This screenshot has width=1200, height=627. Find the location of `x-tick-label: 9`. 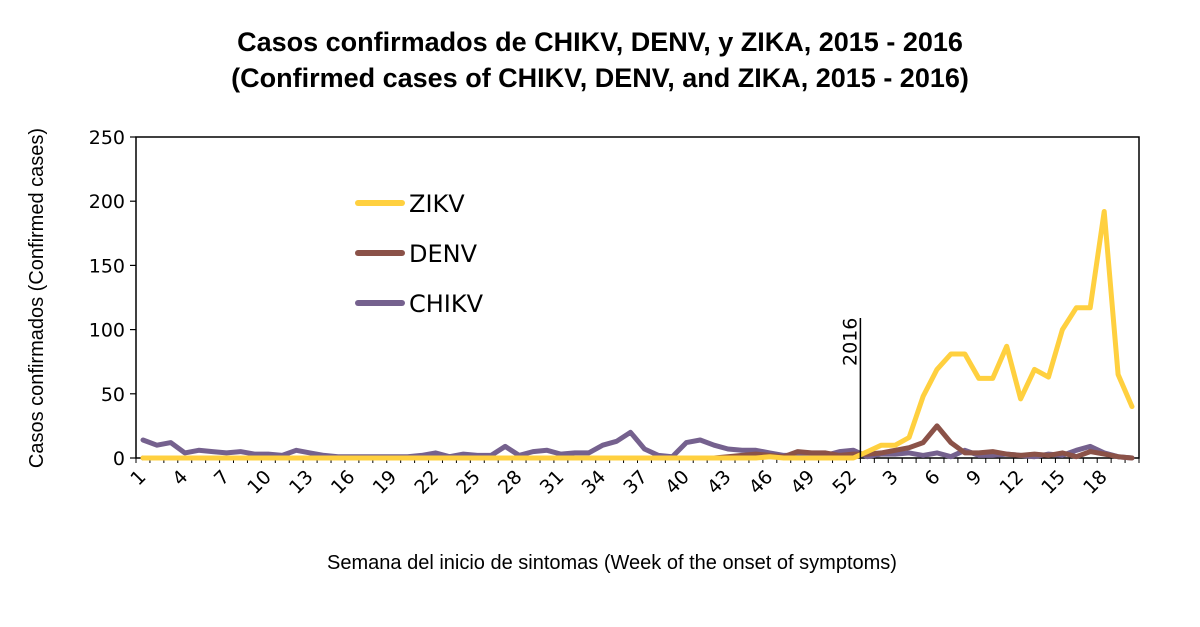

x-tick-label: 9 is located at coordinates (974, 478).